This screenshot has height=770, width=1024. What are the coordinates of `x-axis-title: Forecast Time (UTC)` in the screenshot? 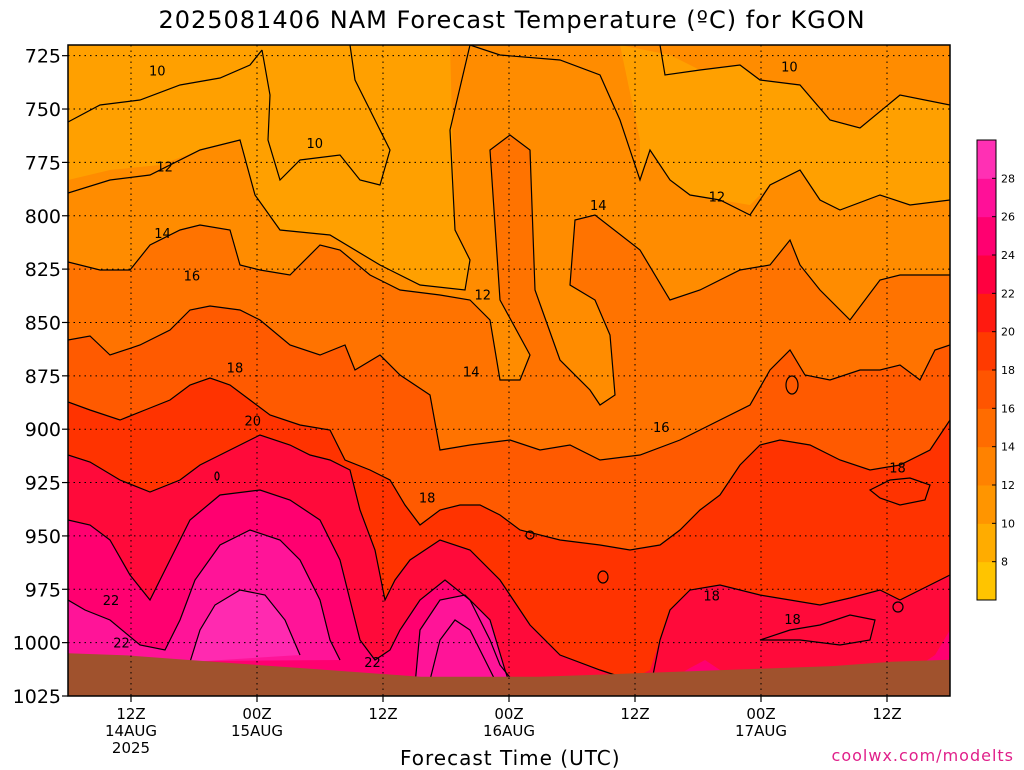 It's located at (510, 758).